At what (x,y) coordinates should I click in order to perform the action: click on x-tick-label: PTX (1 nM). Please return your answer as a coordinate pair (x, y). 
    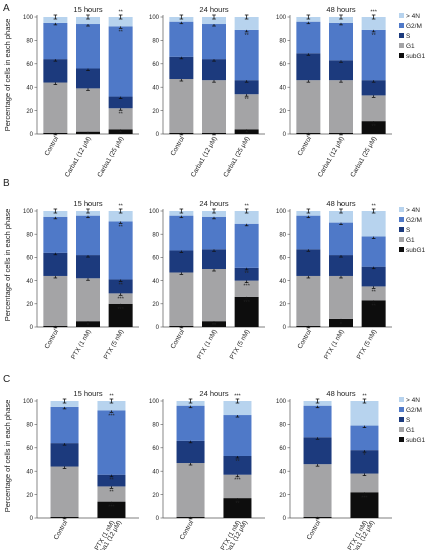
    Looking at the image, I should click on (81, 345).